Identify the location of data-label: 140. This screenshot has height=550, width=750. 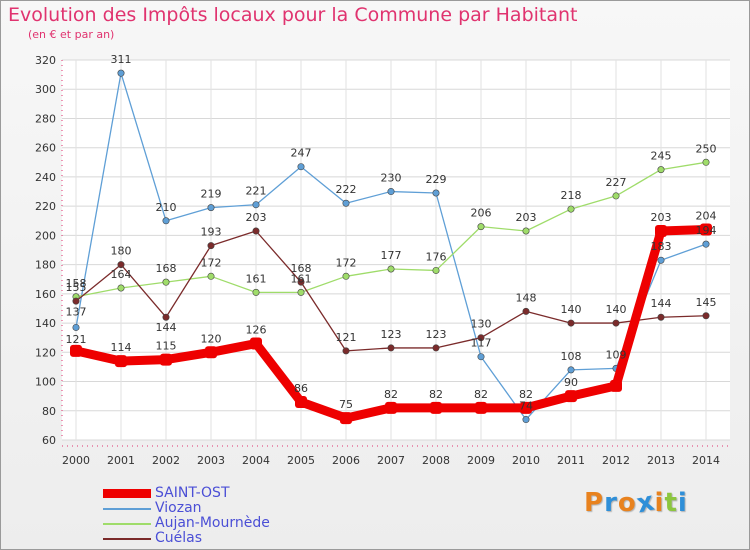
(616, 309).